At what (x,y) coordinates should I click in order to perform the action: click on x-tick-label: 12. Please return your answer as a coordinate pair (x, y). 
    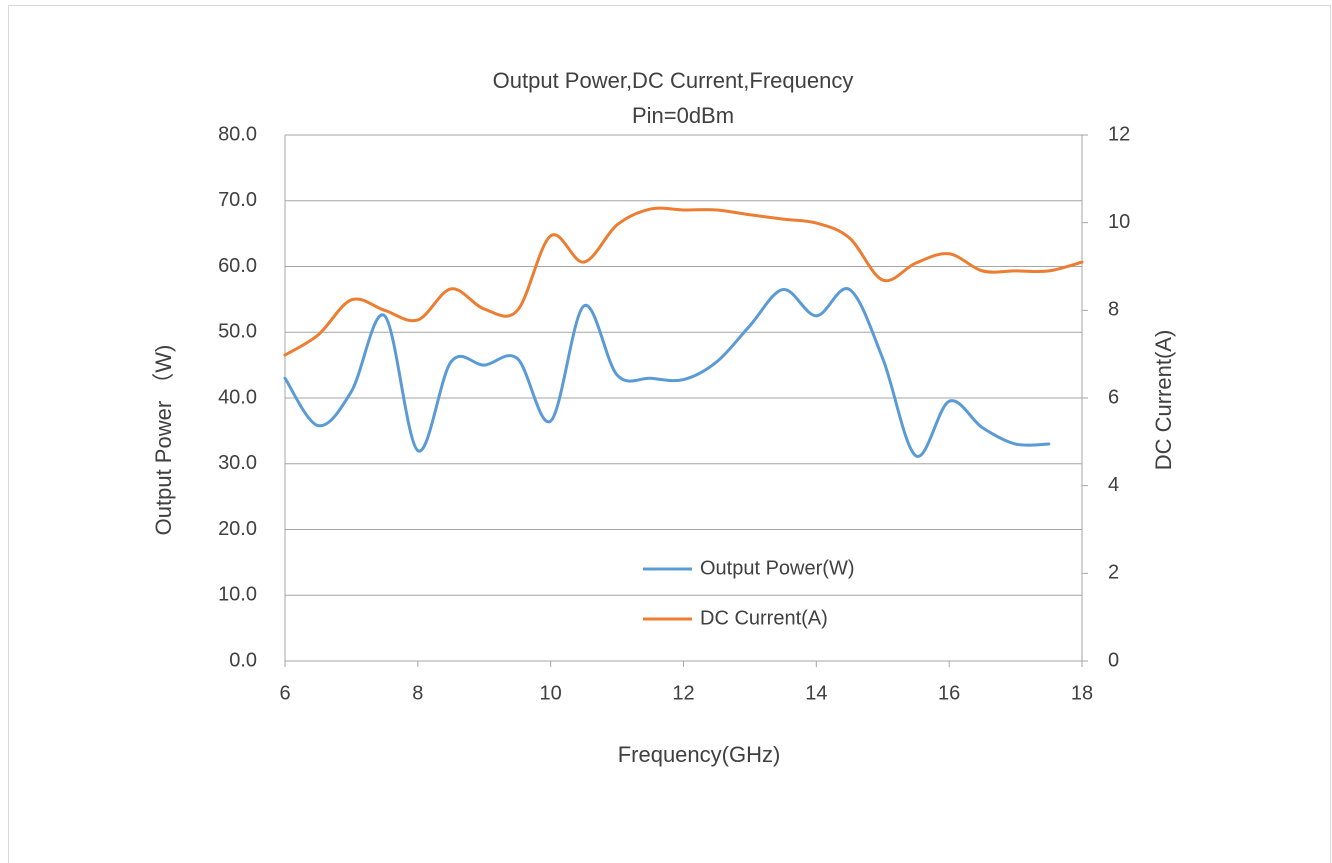
    Looking at the image, I should click on (683, 693).